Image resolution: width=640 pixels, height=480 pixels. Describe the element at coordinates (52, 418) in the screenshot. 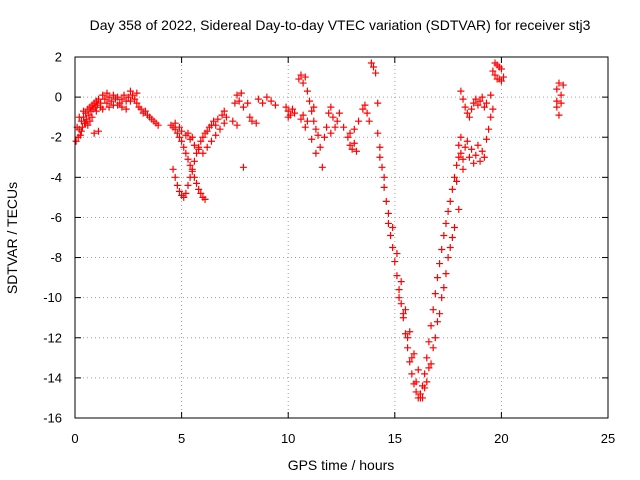

I see `y-tick-label: -16` at that location.